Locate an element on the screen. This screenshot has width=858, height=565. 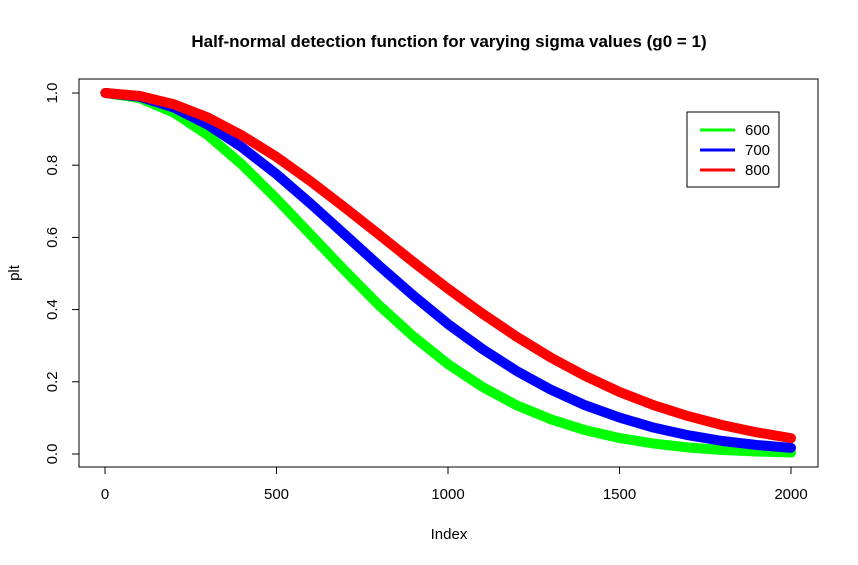
x-tick-label: 0 is located at coordinates (105, 494).